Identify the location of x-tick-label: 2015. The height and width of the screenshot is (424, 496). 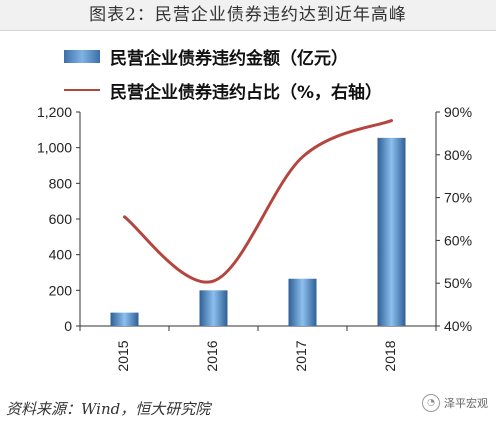
(123, 355).